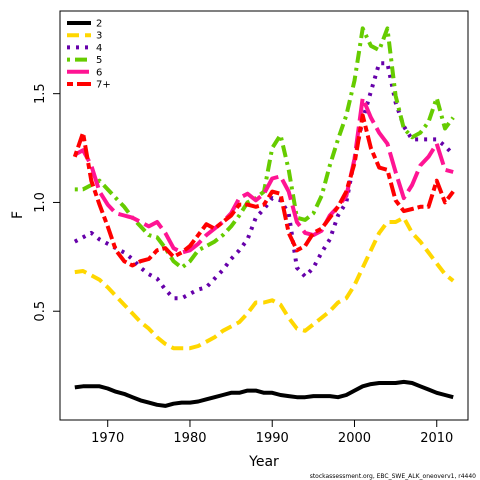 This screenshot has width=480, height=480. What do you see at coordinates (40, 202) in the screenshot?
I see `y-tick-label: 1.0` at bounding box center [40, 202].